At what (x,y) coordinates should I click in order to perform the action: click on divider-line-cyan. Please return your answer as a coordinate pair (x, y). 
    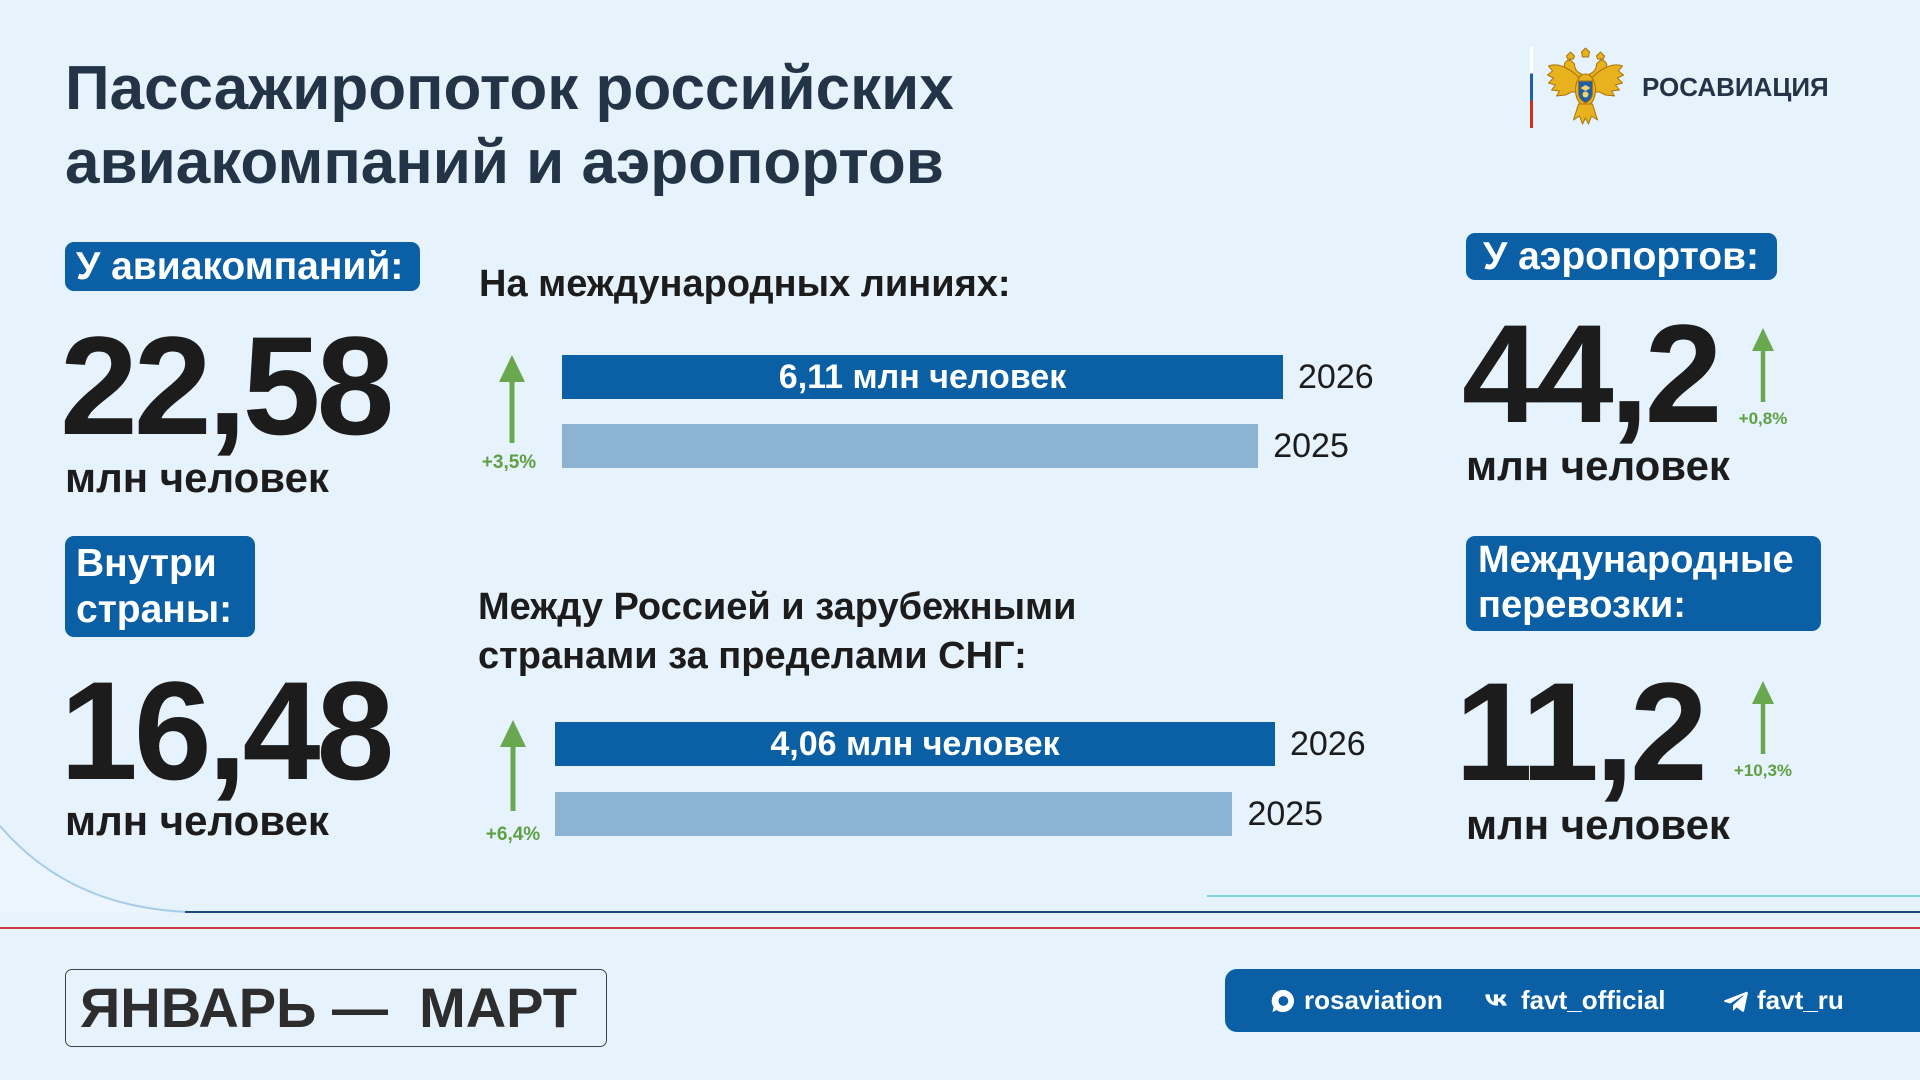
    Looking at the image, I should click on (1563, 896).